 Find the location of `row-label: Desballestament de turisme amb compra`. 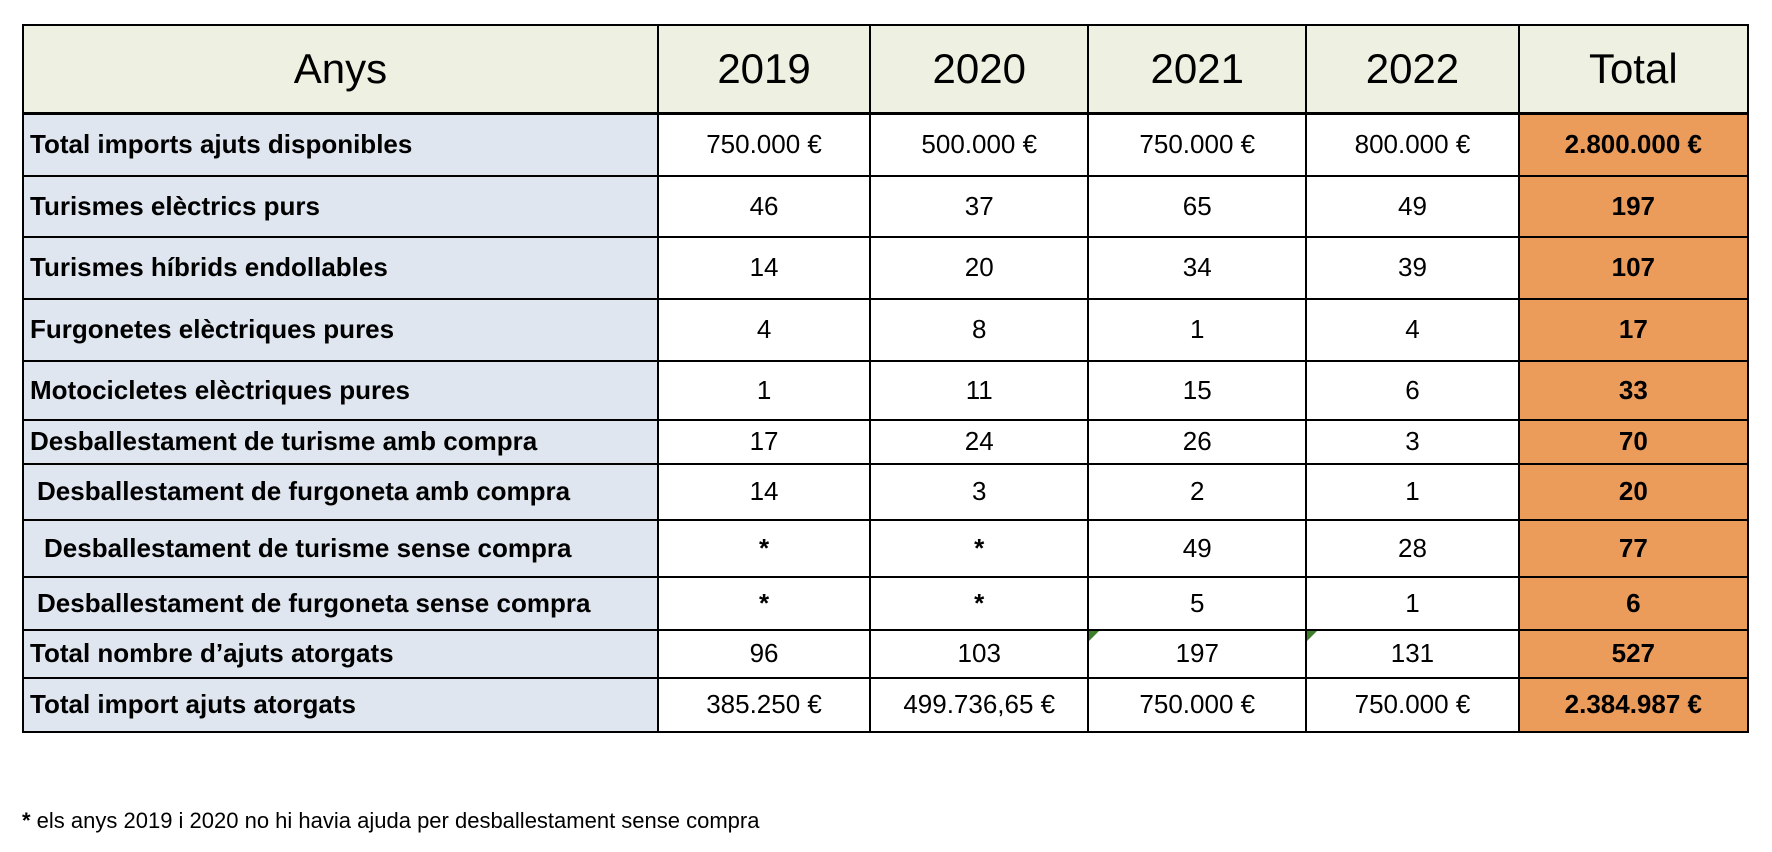

row-label: Desballestament de turisme amb compra is located at coordinates (340, 441).